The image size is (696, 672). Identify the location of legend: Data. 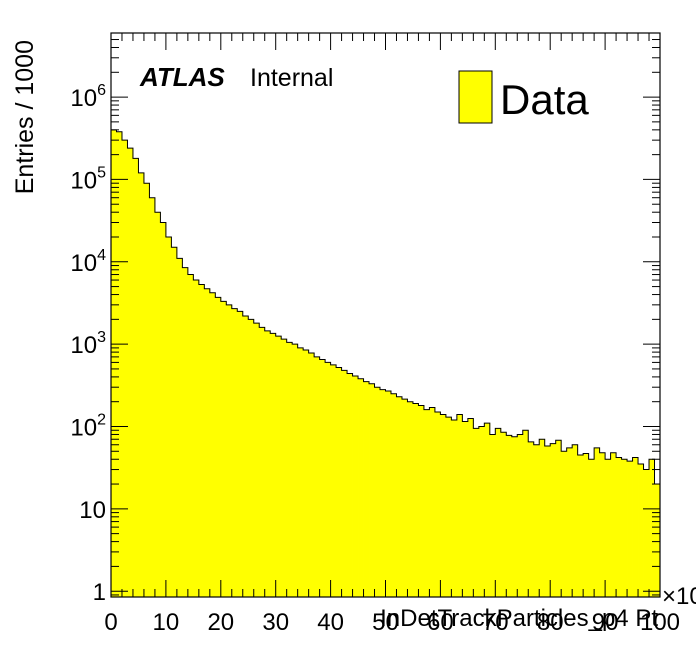
(523, 97).